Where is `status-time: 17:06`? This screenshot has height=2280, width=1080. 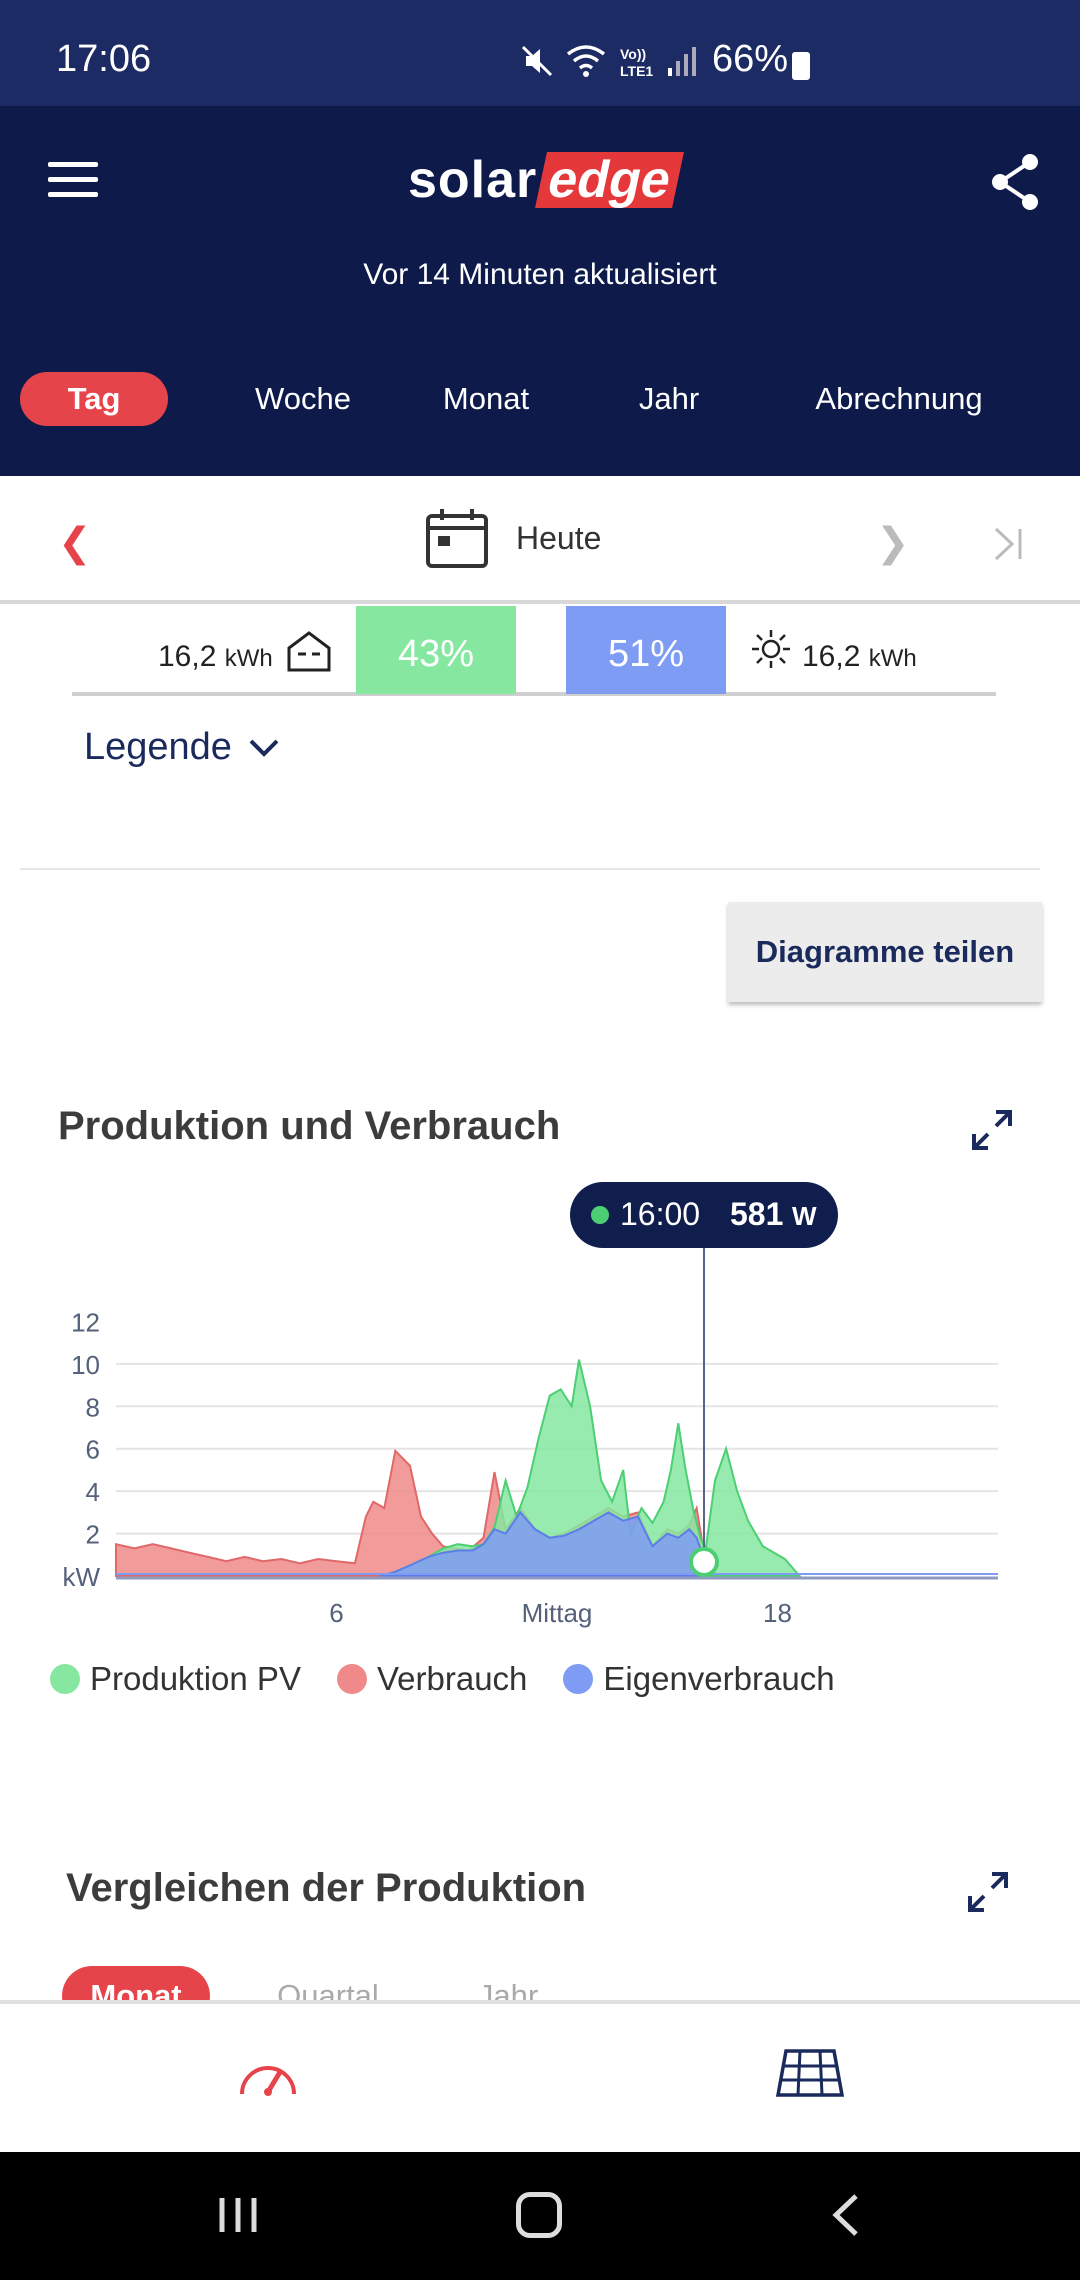 status-time: 17:06 is located at coordinates (104, 59).